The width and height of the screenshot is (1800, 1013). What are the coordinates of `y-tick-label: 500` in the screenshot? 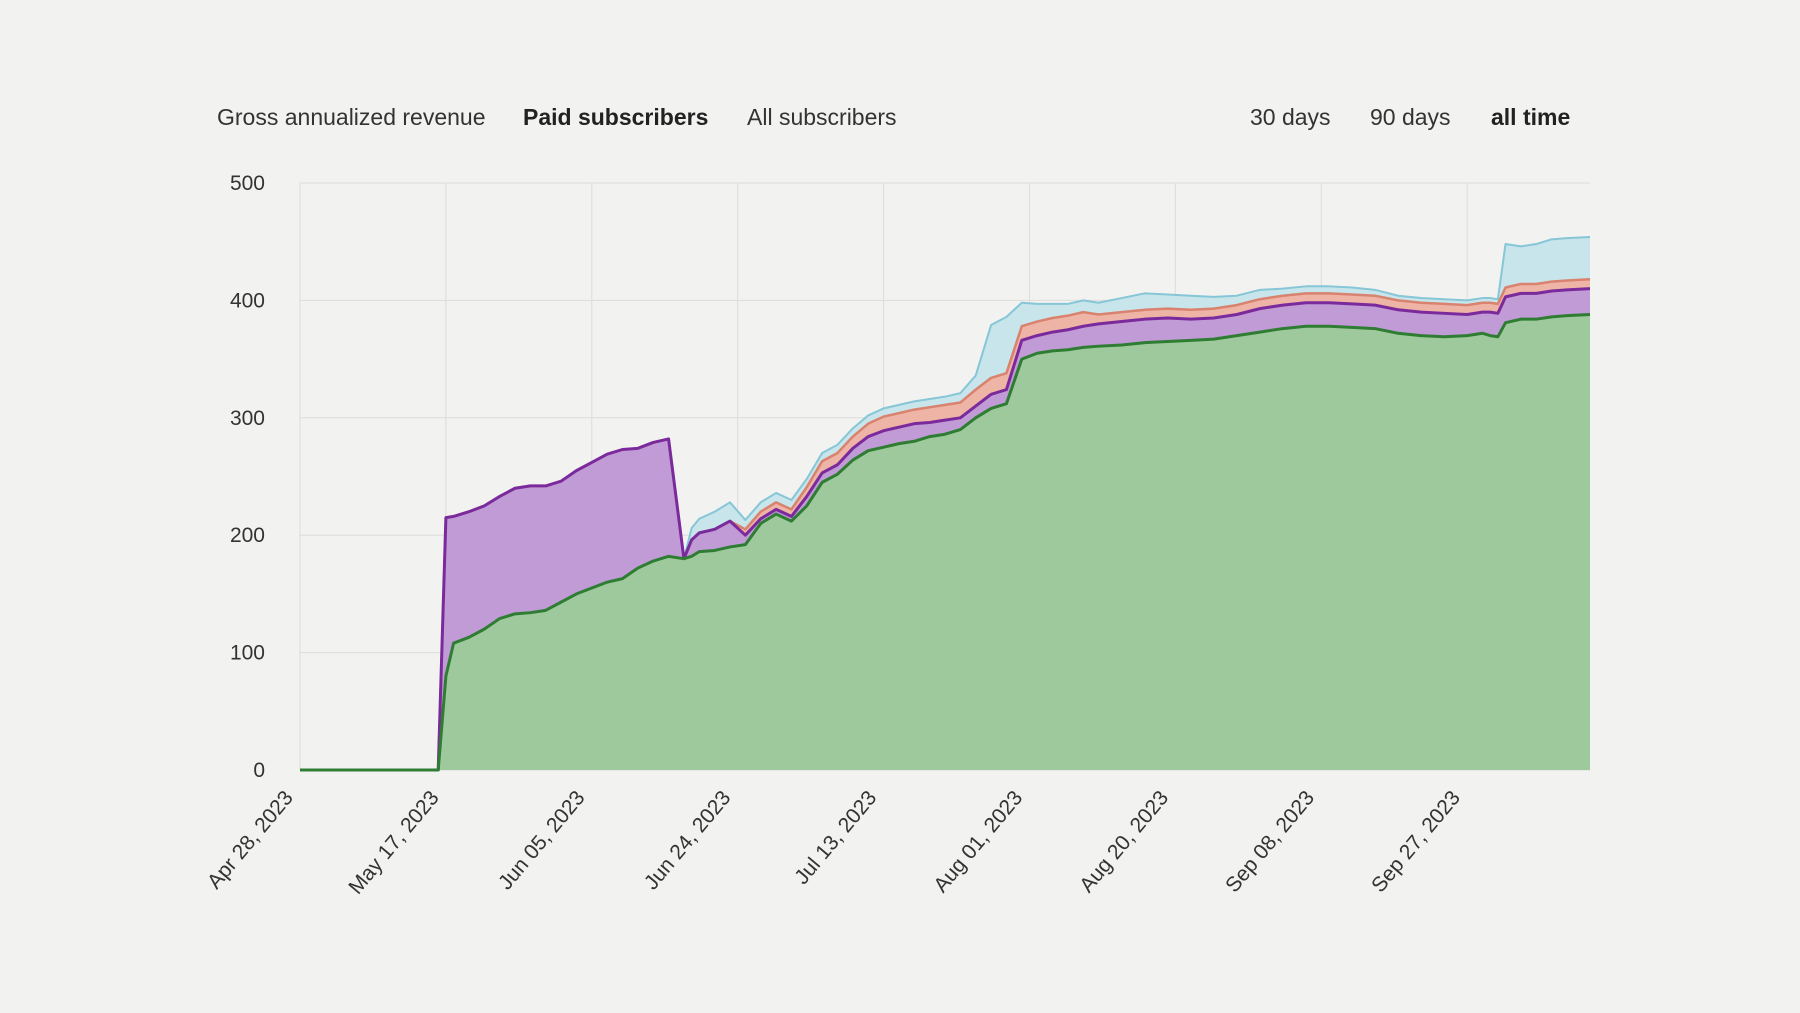 It's located at (247, 183).